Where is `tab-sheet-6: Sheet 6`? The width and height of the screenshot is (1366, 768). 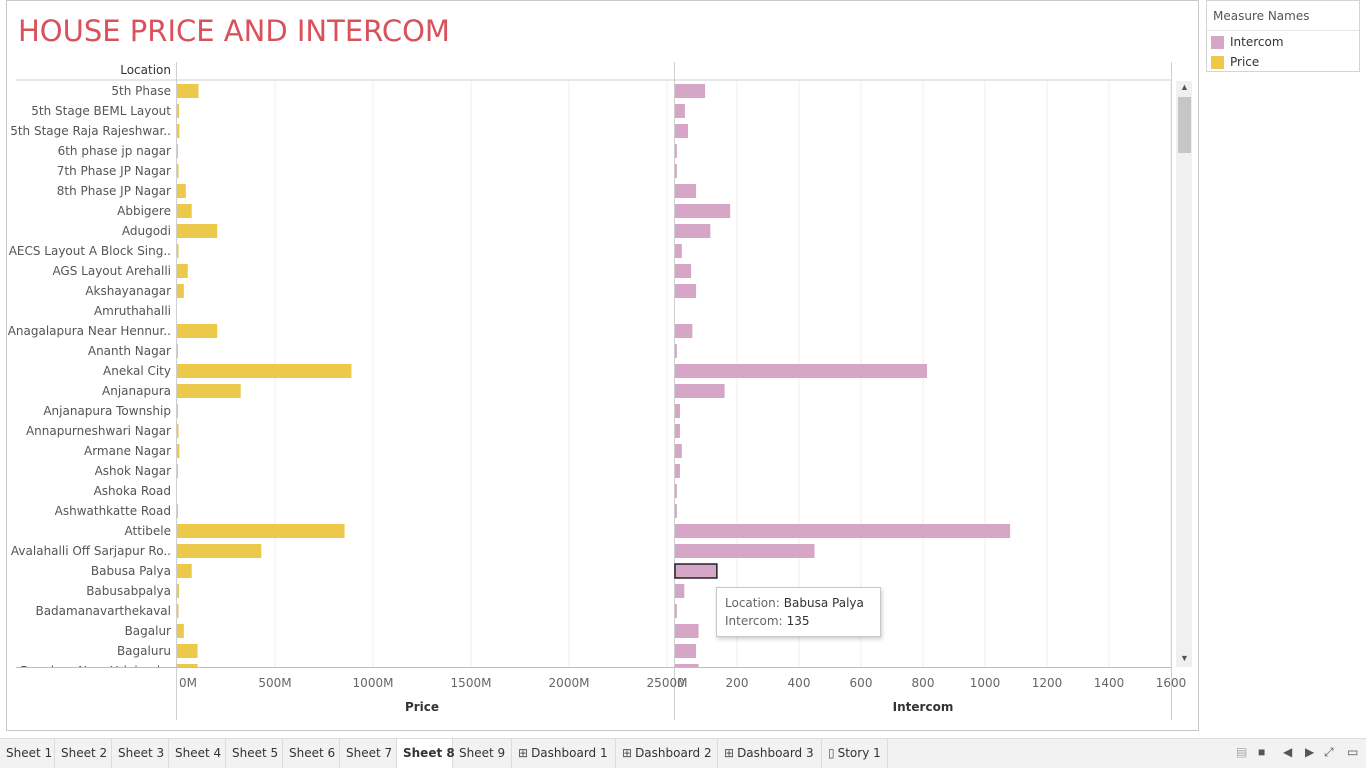
tab-sheet-6: Sheet 6 is located at coordinates (311, 753).